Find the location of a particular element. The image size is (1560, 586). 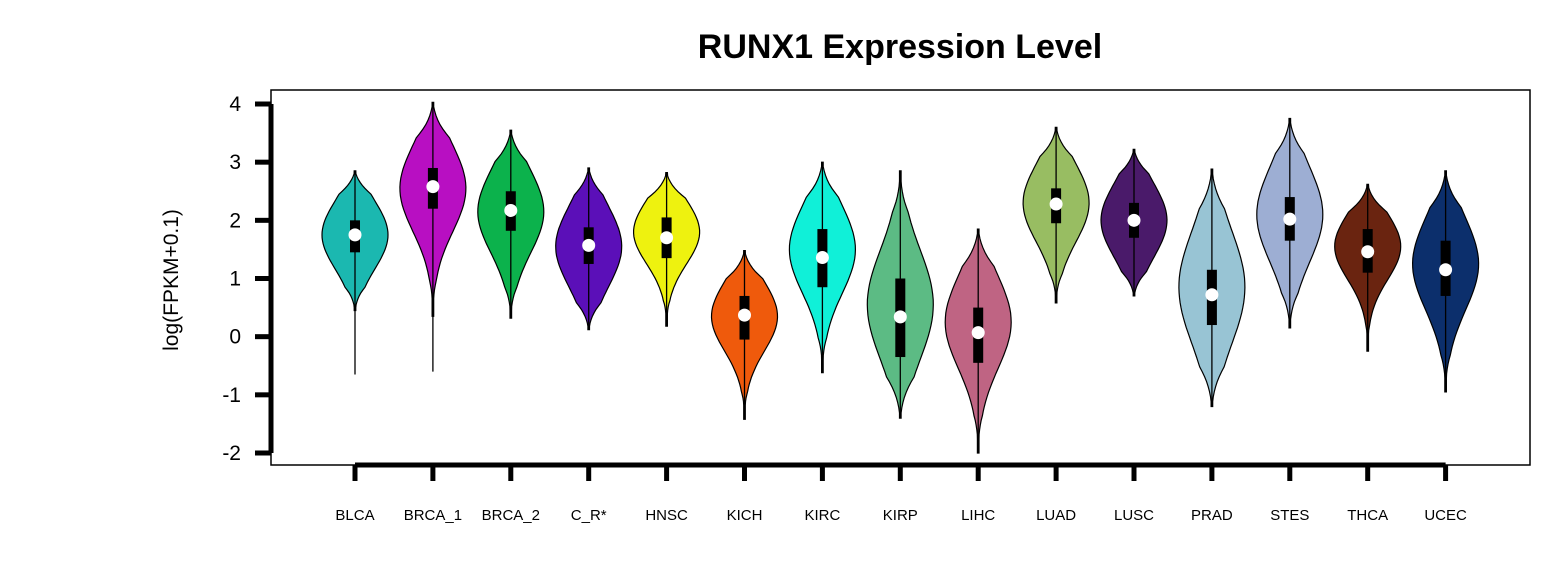

violin-kirp is located at coordinates (900, 294).